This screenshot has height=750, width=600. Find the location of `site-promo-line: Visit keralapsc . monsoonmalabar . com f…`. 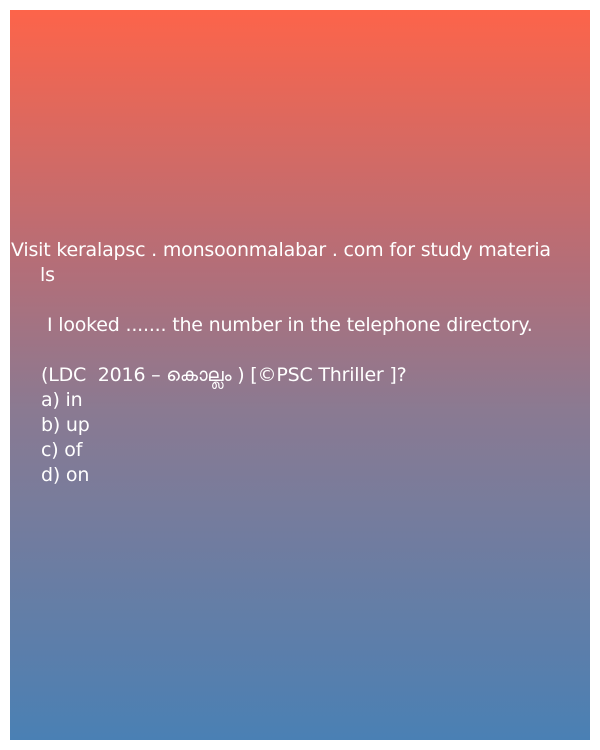

site-promo-line: Visit keralapsc . monsoonmalabar . com f… is located at coordinates (281, 250).